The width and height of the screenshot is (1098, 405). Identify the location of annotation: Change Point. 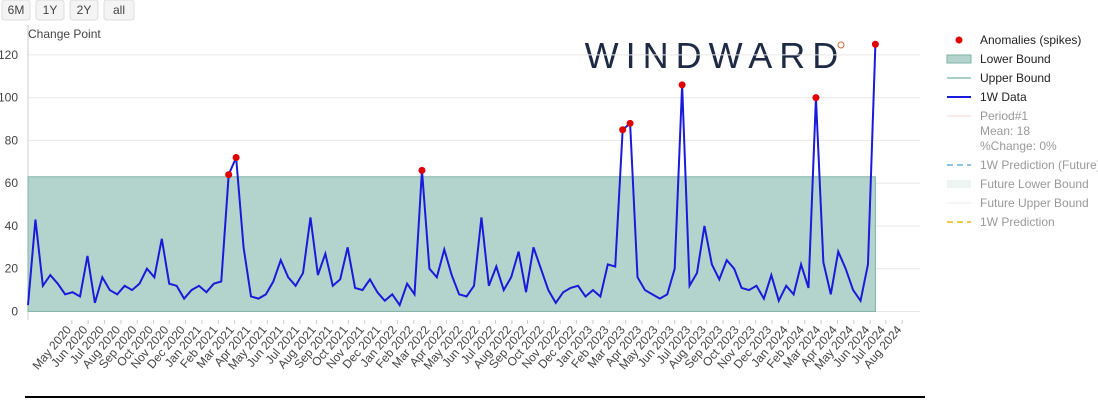
(64, 34).